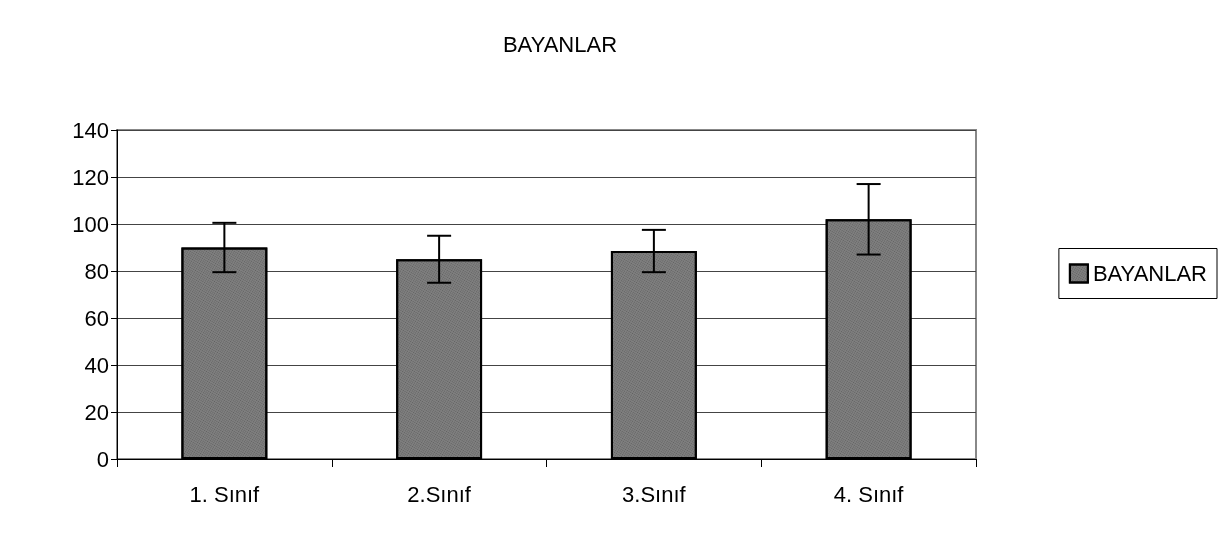 The image size is (1232, 547). I want to click on y-tick-label: 0, so click(102, 459).